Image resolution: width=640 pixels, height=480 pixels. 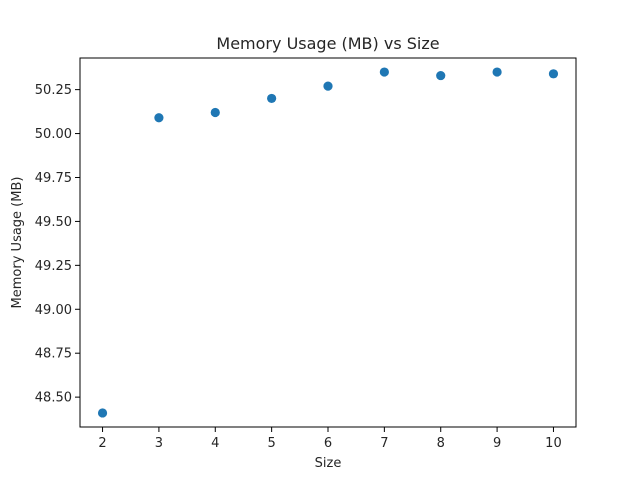 I want to click on x-tick-label: 5, so click(x=271, y=443).